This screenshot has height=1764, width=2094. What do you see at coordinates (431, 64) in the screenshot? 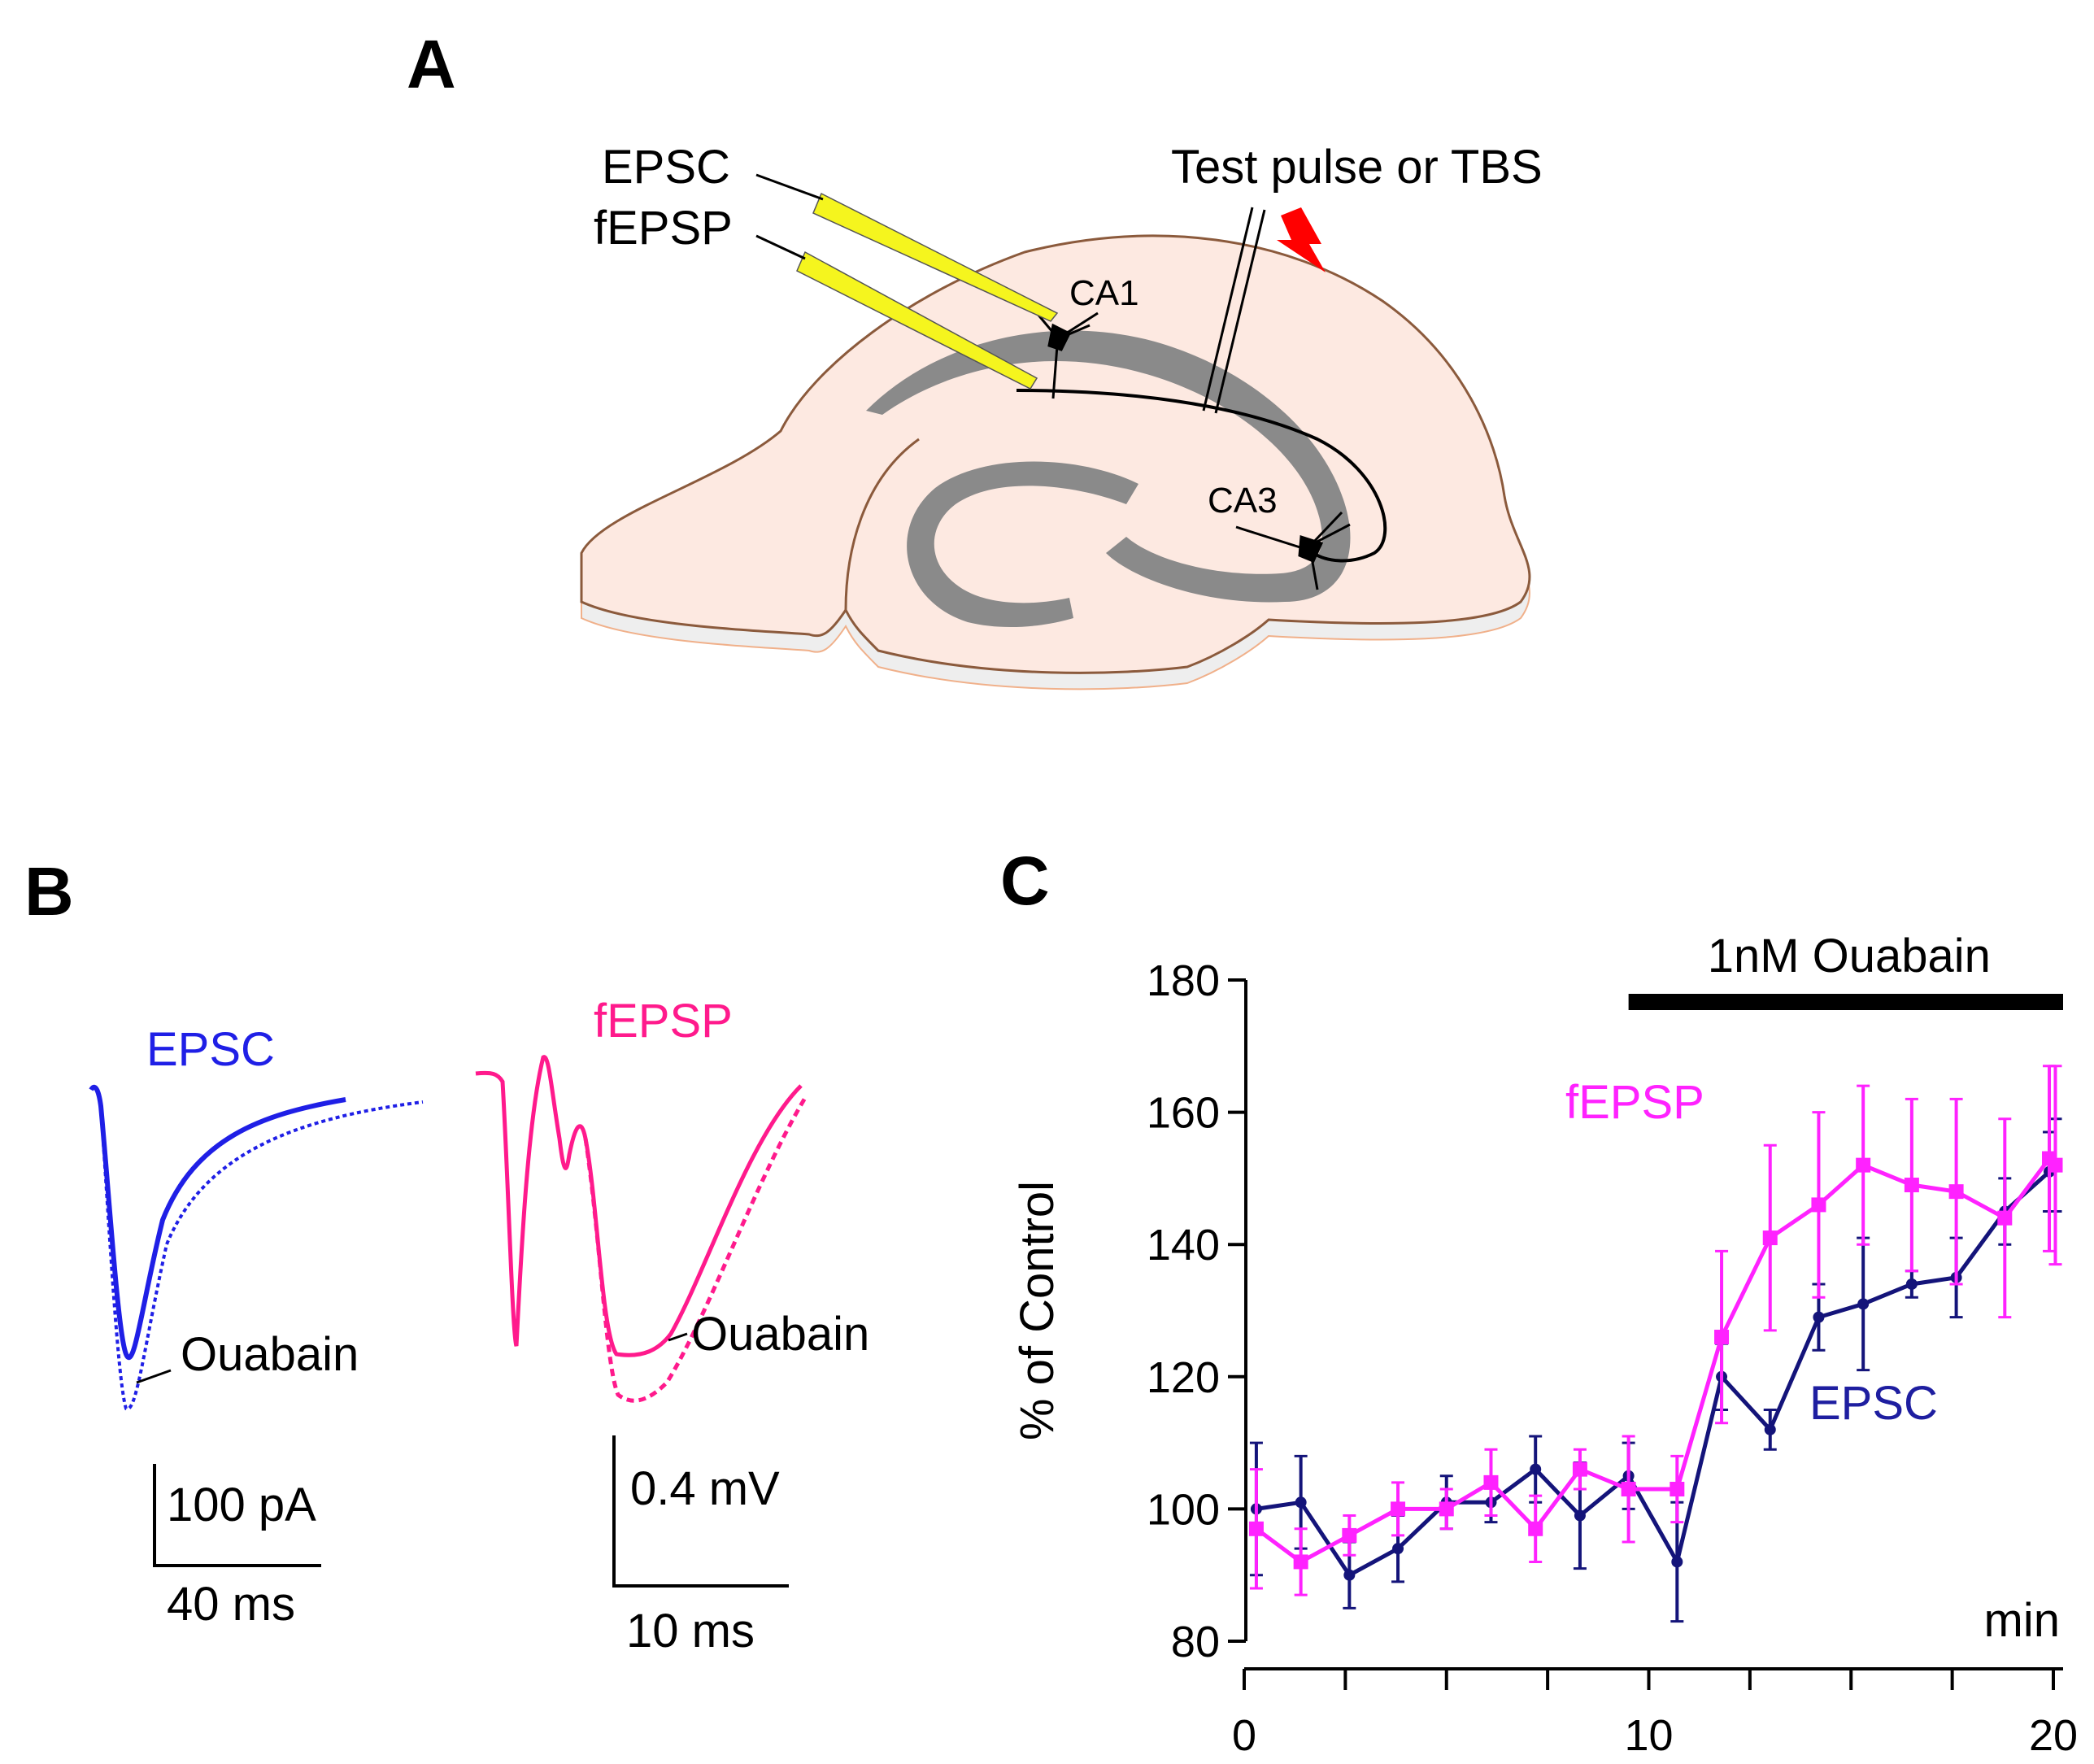
I see `panel-label-a: A` at bounding box center [431, 64].